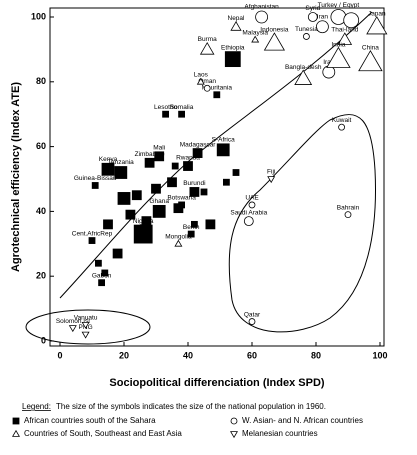 This screenshot has width=417, height=455. I want to click on point-label: Solomon Isl, so click(73, 321).